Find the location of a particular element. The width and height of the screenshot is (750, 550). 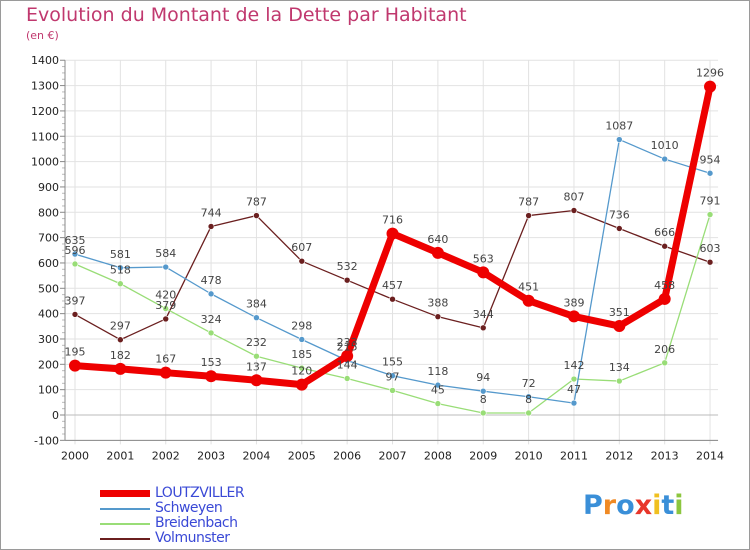

y-tick-label: 1200 is located at coordinates (45, 111).